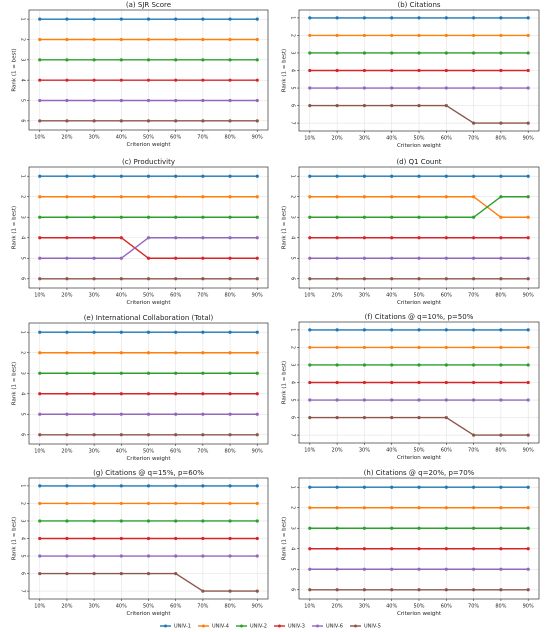 The height and width of the screenshot is (632, 550). Describe the element at coordinates (148, 473) in the screenshot. I see `subplot-title: (g) Citations @ q=15%, p=60%` at that location.